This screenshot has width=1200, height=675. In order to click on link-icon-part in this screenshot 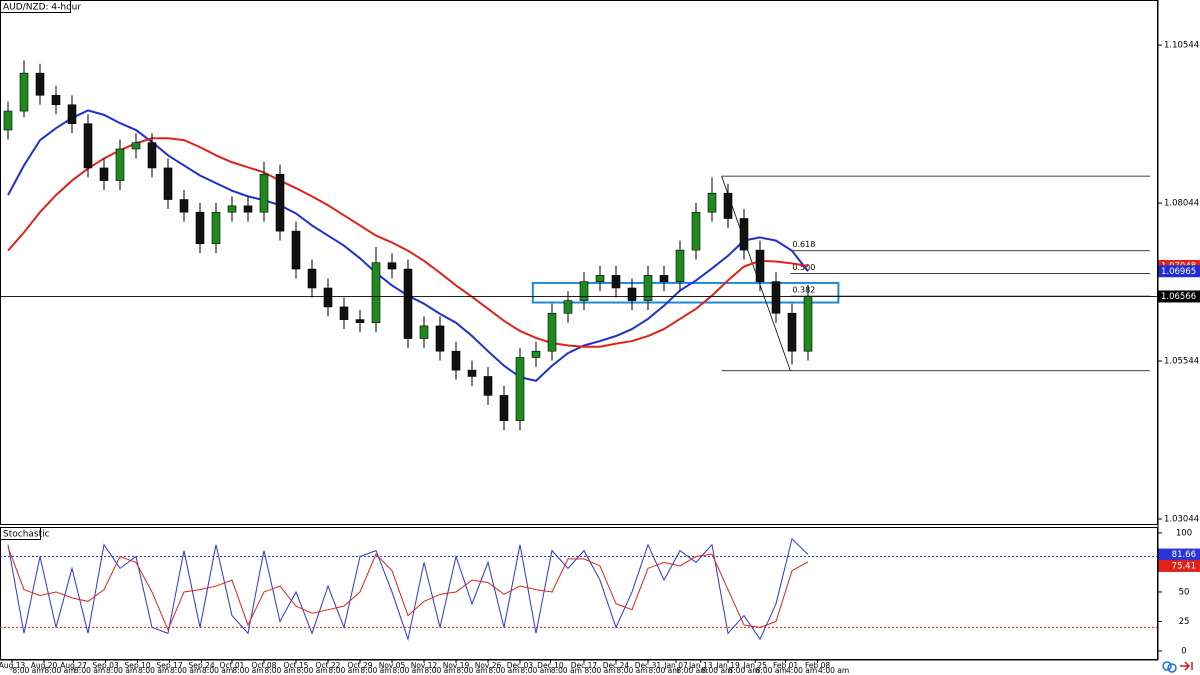, I will do `click(1172, 668)`.